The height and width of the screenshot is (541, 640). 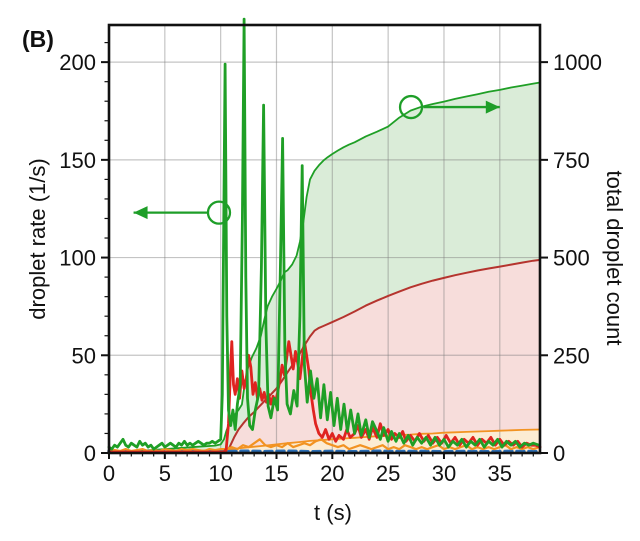 What do you see at coordinates (219, 212) in the screenshot?
I see `left-axis-pointer-circle` at bounding box center [219, 212].